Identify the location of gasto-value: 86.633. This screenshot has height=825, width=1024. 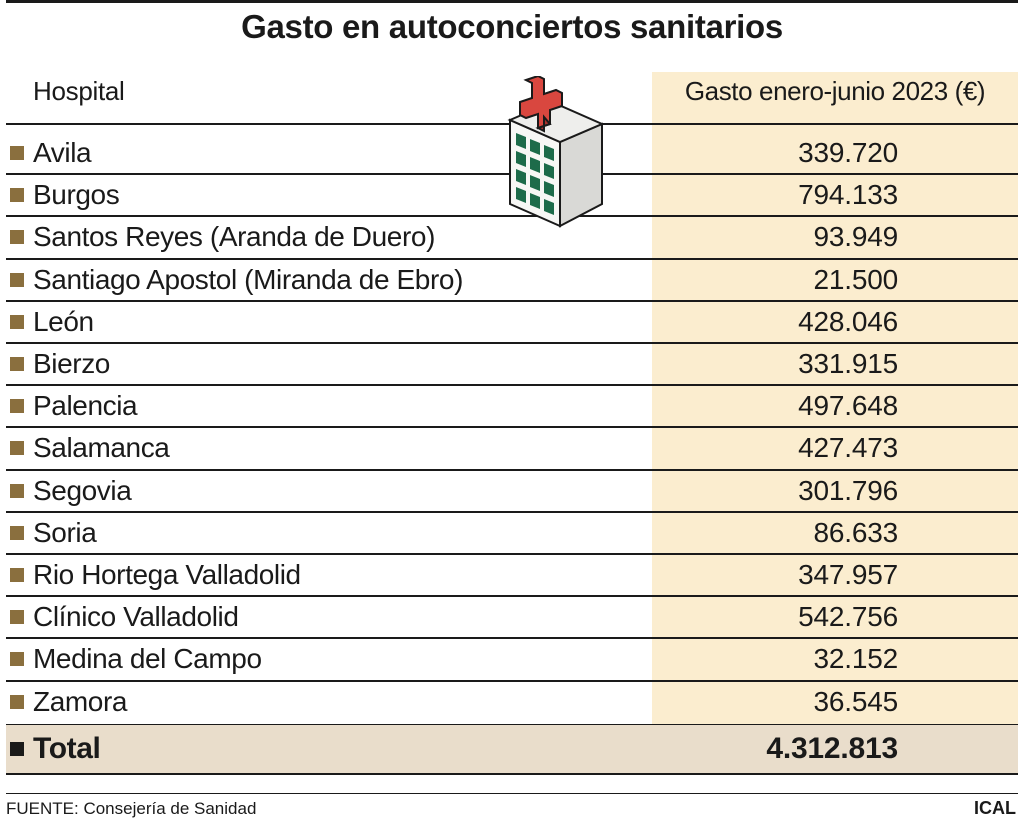
(856, 532).